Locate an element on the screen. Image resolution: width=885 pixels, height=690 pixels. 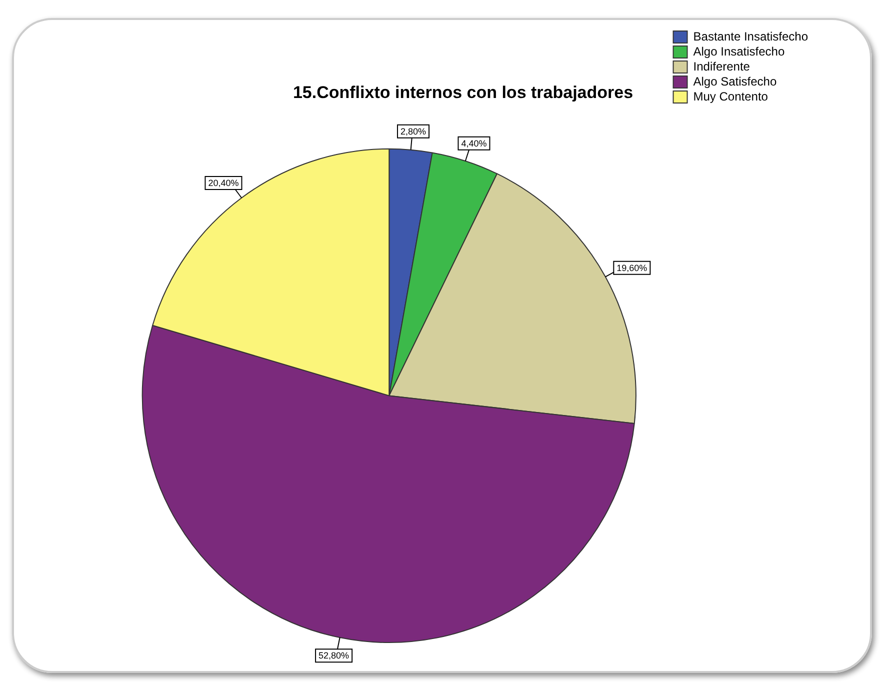
data-label: 19,60% is located at coordinates (632, 267).